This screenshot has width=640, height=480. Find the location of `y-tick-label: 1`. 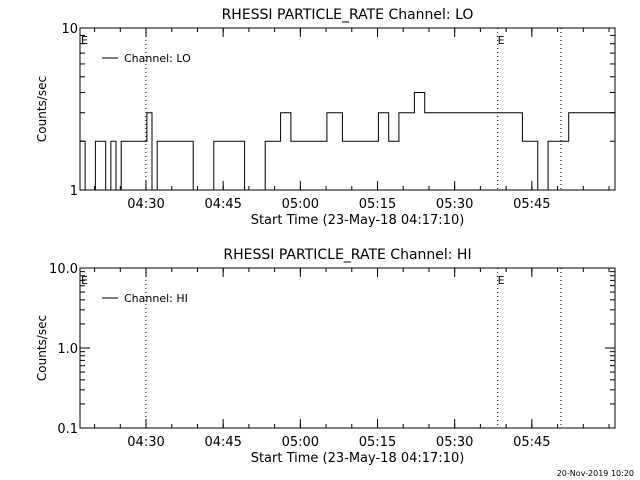

y-tick-label: 1 is located at coordinates (74, 191).